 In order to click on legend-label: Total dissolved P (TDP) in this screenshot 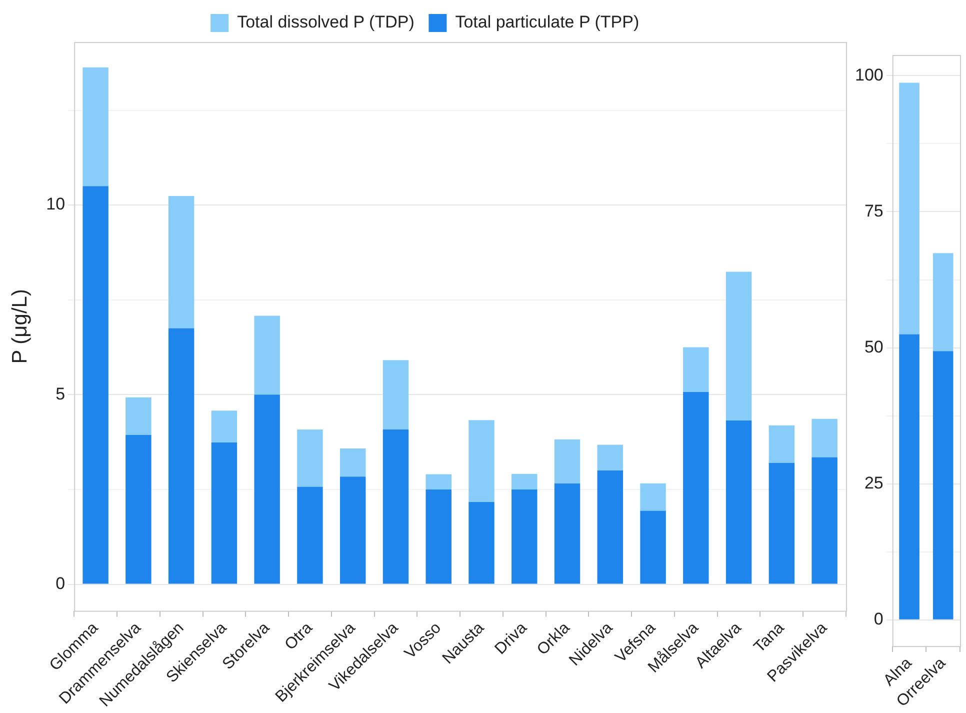, I will do `click(325, 22)`.